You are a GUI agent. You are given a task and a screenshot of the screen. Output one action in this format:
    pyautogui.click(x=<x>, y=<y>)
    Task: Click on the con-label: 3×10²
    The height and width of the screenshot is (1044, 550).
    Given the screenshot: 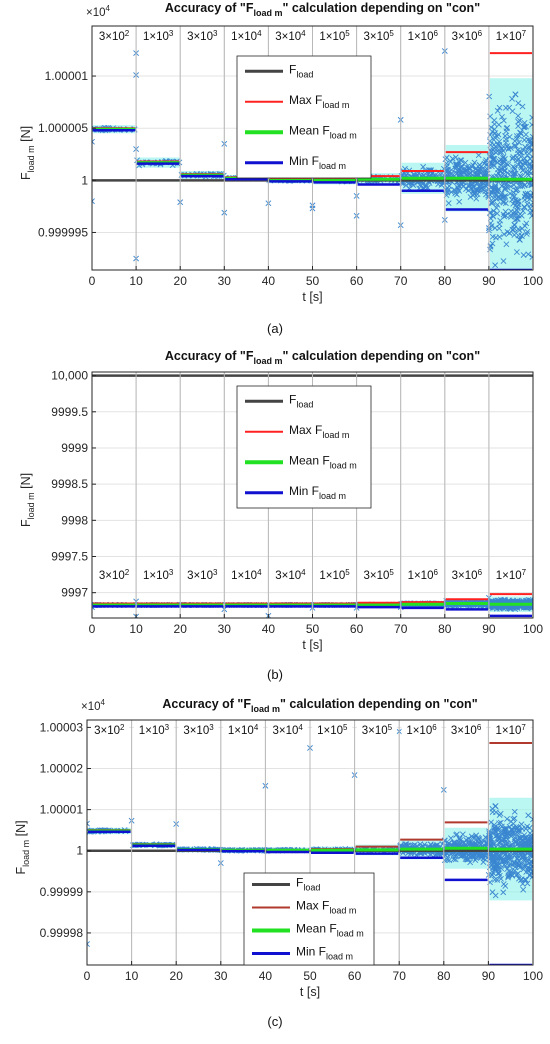 What is the action you would take?
    pyautogui.click(x=114, y=575)
    